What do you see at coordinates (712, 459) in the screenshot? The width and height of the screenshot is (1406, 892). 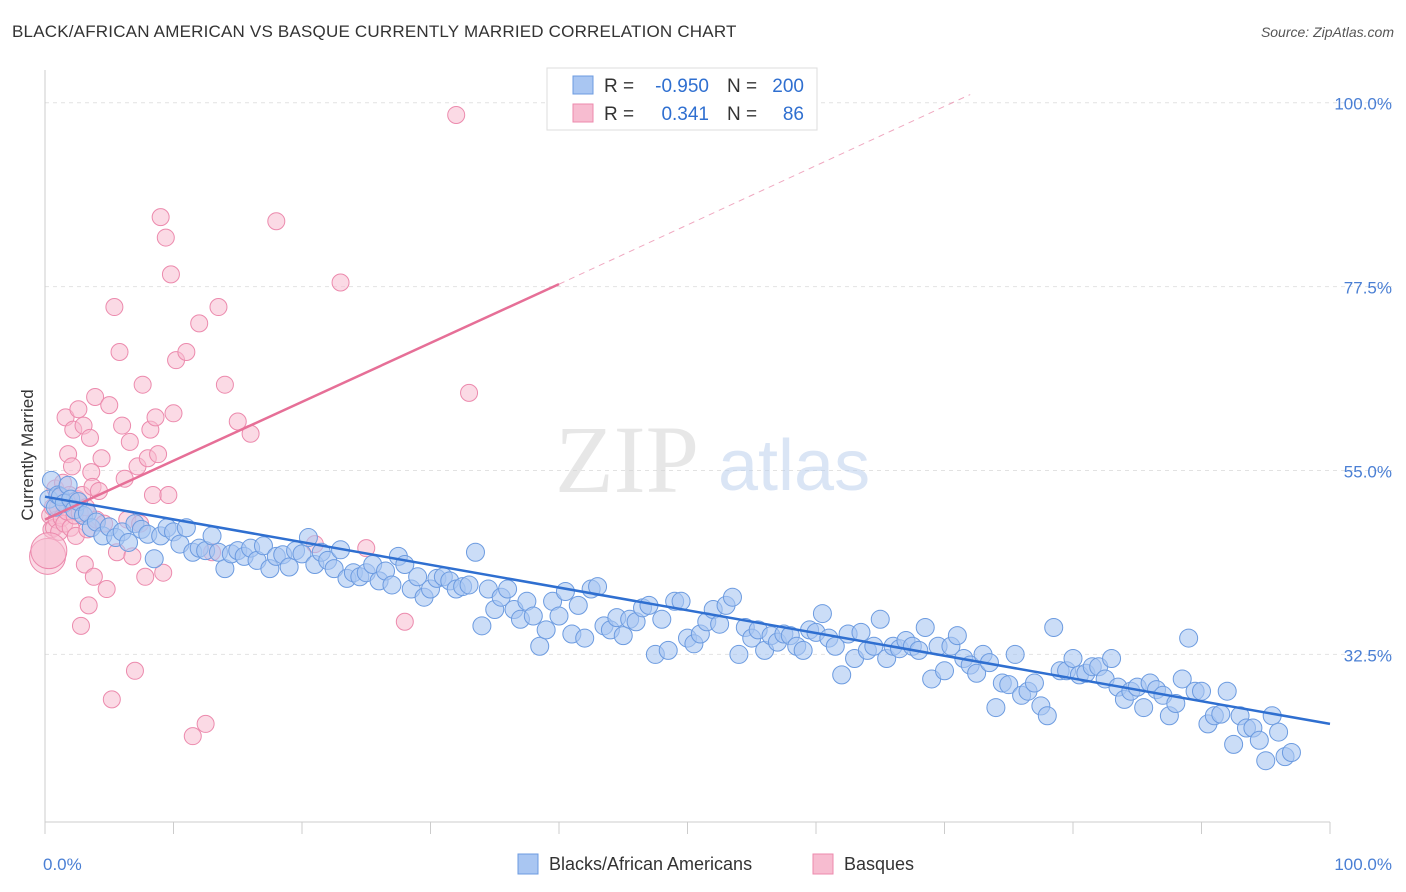 I see `watermark: ZIP atlas` at bounding box center [712, 459].